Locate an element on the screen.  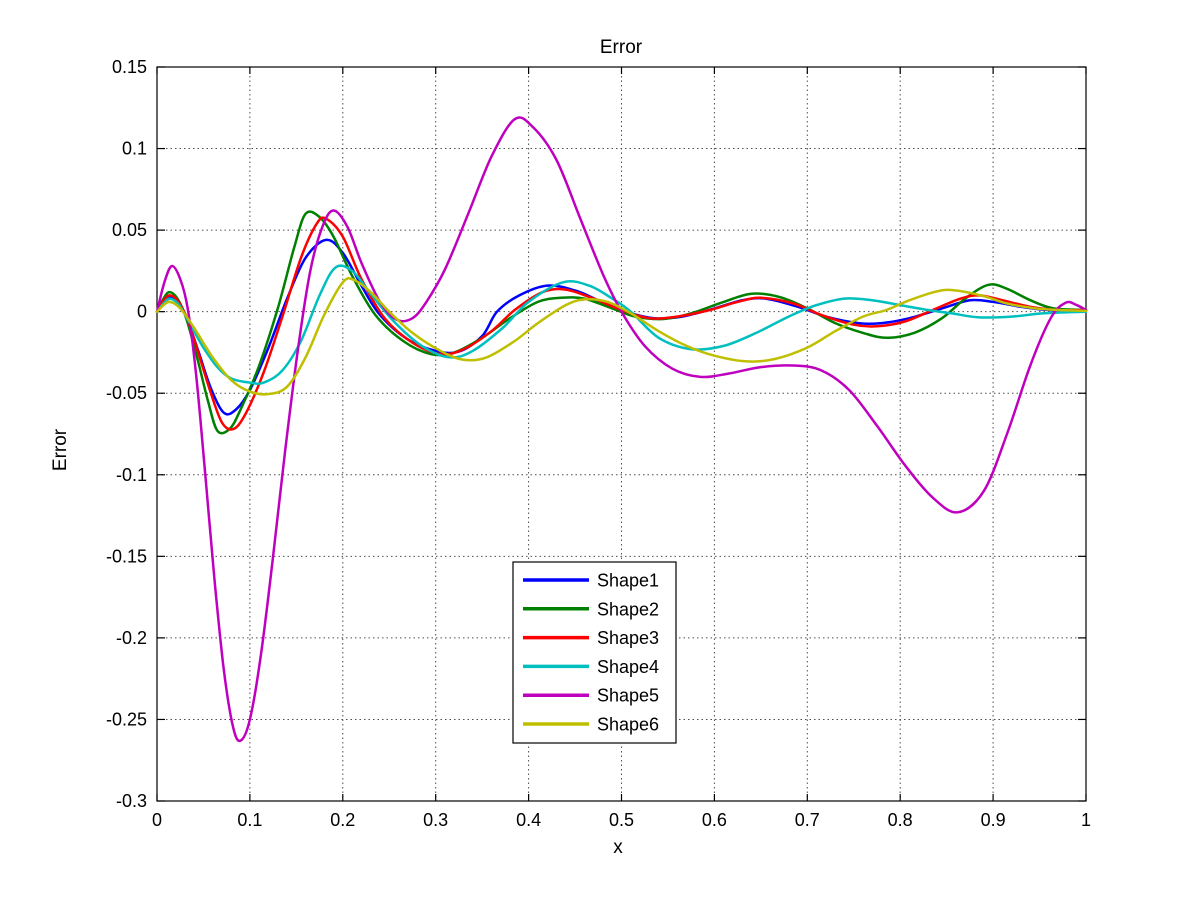
legend: Shape1 Shape2 Shape3 Shape4 Shape5 Shape6 is located at coordinates (594, 652).